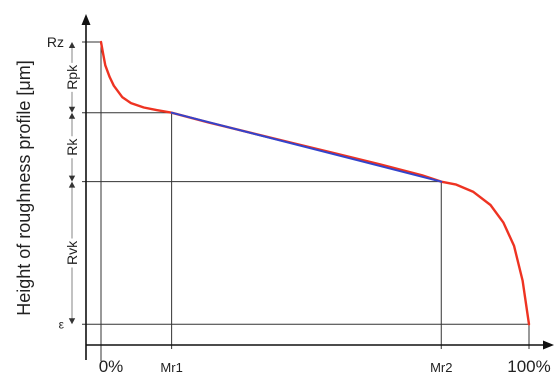 The height and width of the screenshot is (381, 559). Describe the element at coordinates (24, 188) in the screenshot. I see `y-axis-label: Height of roughness profile [μm]` at that location.